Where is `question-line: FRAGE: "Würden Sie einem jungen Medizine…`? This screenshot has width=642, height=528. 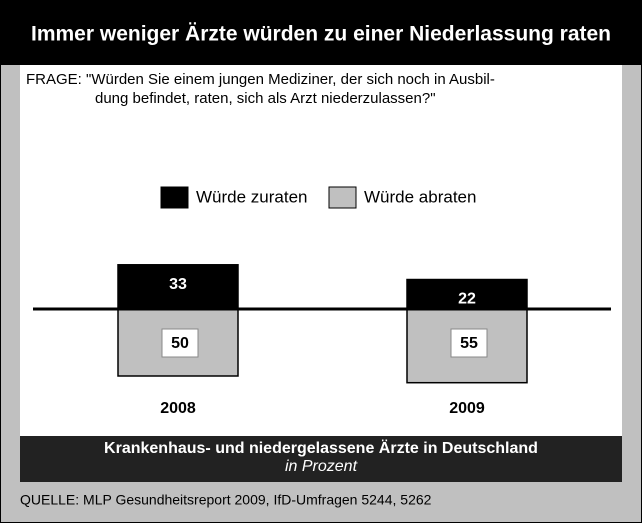 question-line: FRAGE: "Würden Sie einem jungen Medizine… is located at coordinates (260, 79).